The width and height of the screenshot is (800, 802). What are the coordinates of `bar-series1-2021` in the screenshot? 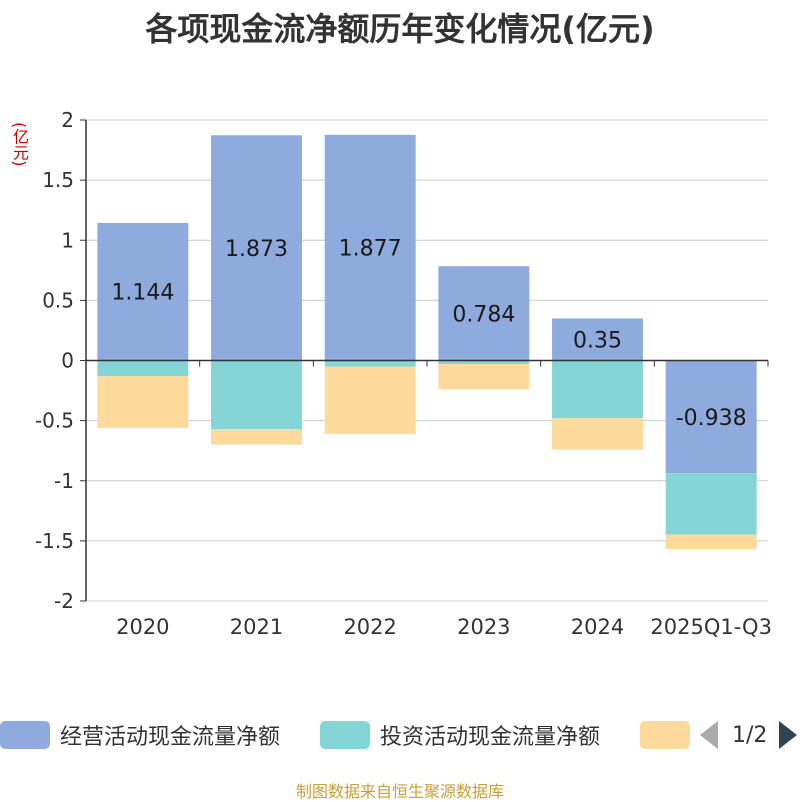 It's located at (256, 248).